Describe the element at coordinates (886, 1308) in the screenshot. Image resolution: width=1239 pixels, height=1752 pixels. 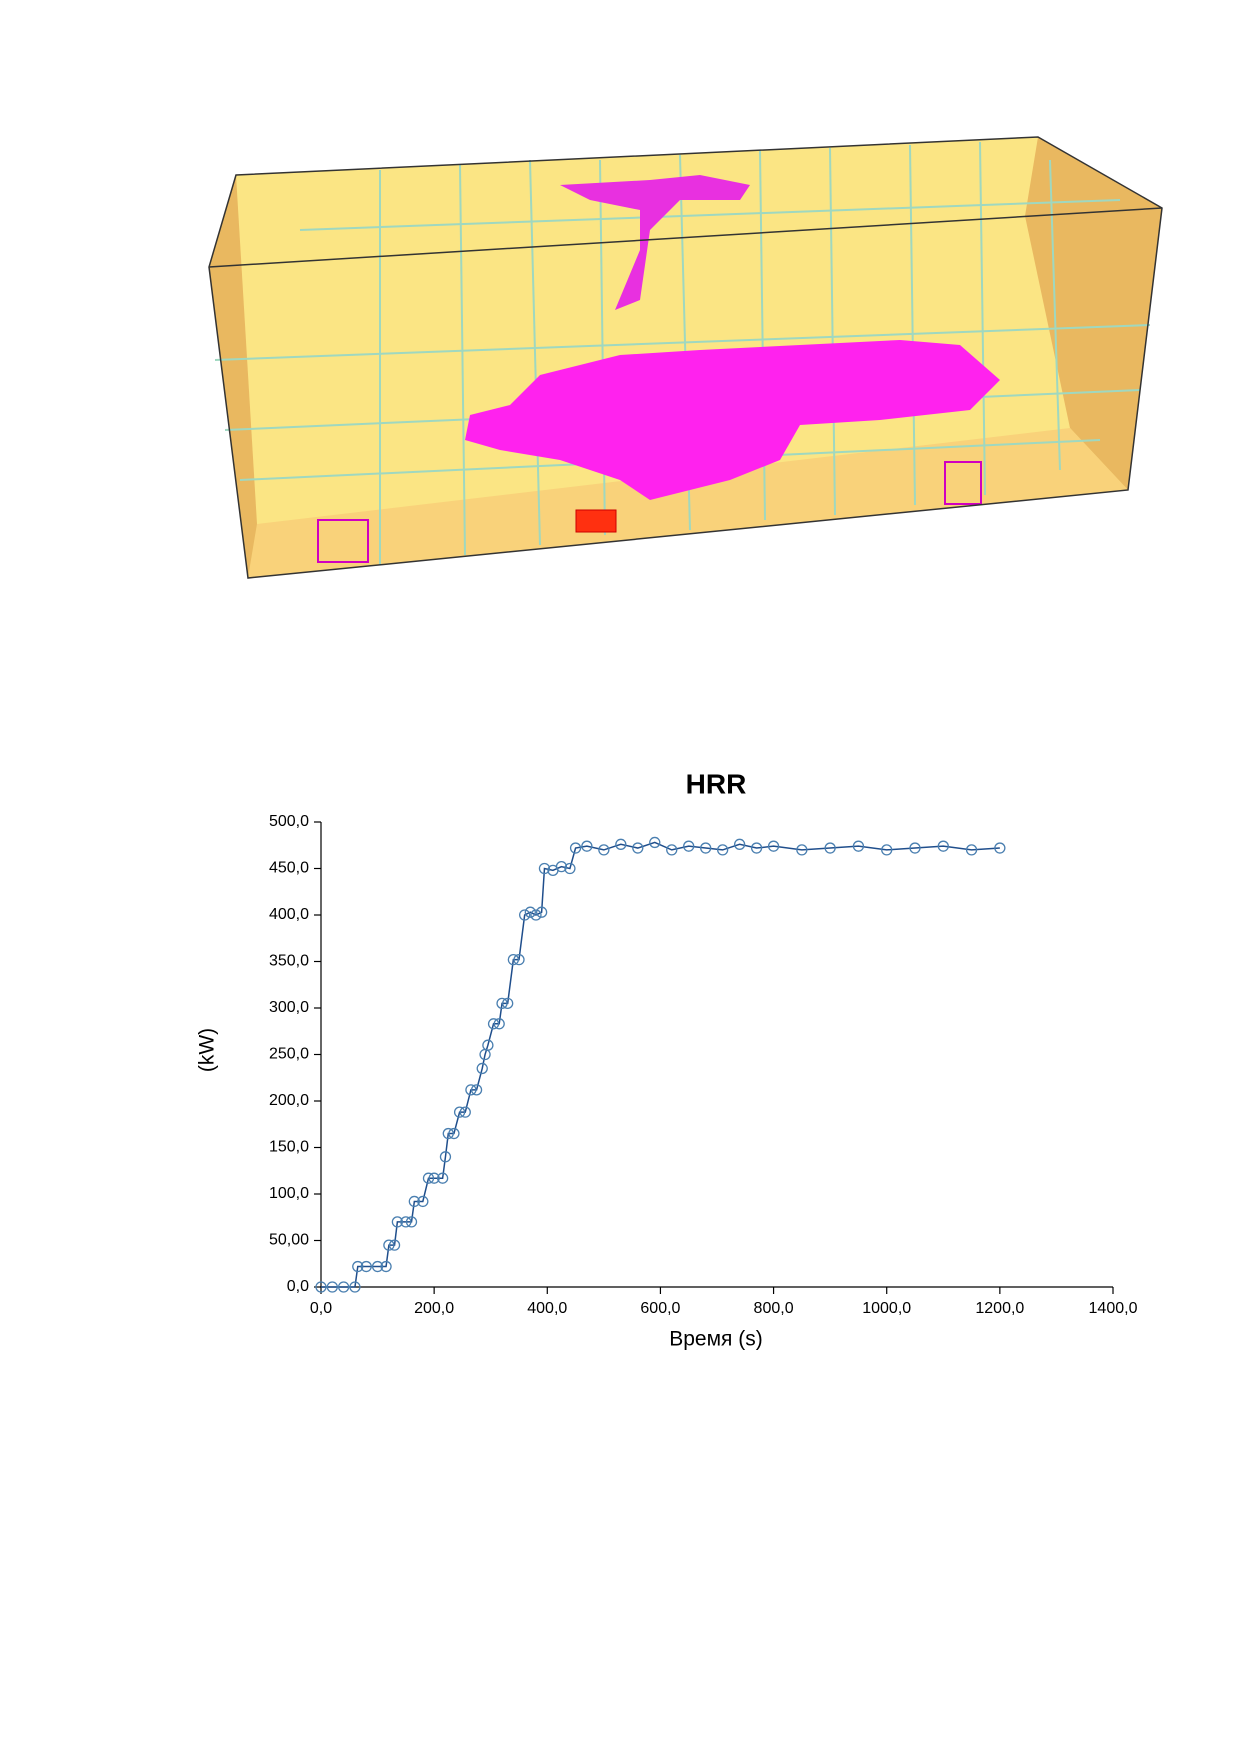
I see `x-tick-label: 1000,0` at that location.